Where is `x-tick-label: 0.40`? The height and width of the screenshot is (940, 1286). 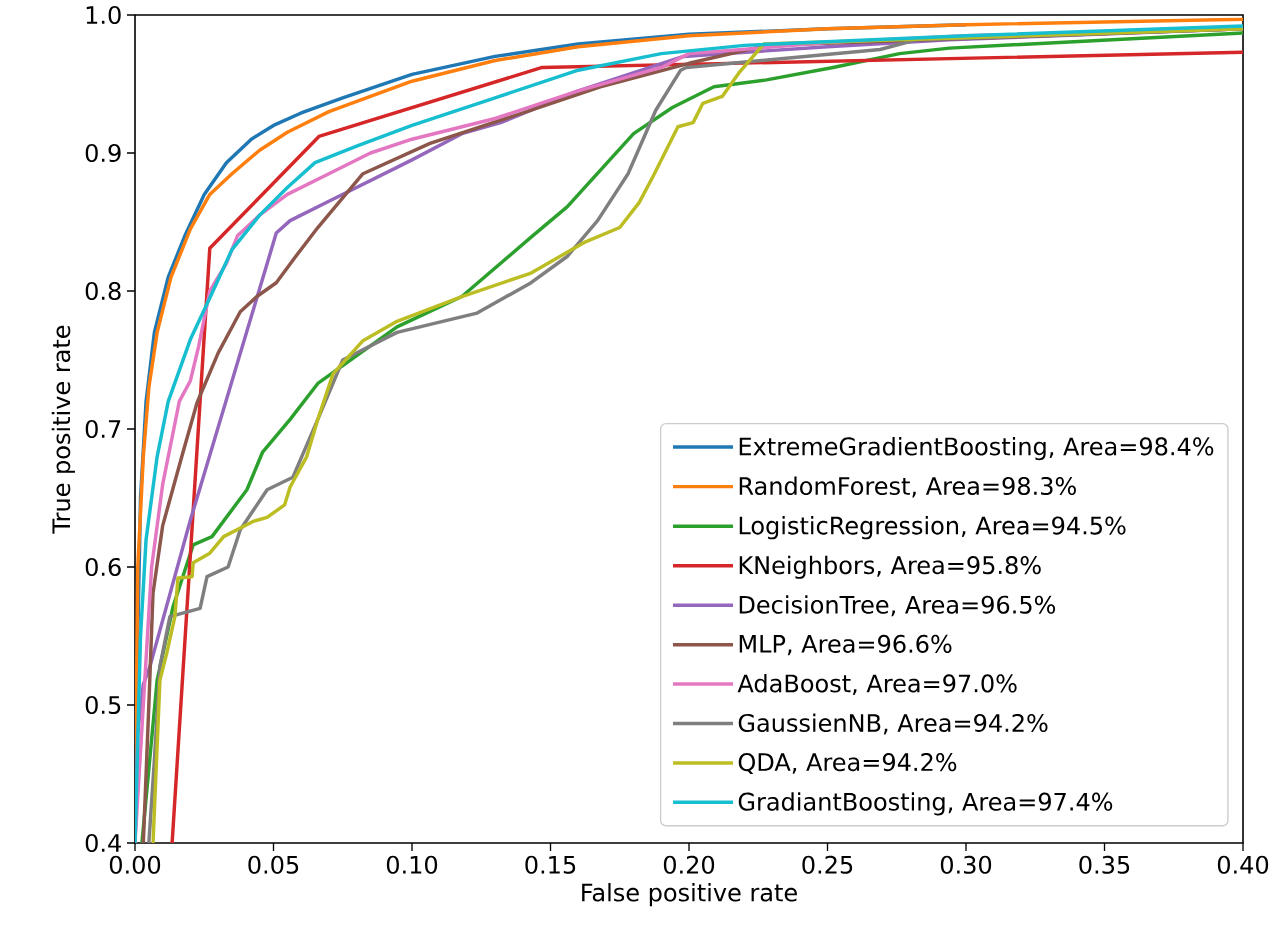
x-tick-label: 0.40 is located at coordinates (1243, 864).